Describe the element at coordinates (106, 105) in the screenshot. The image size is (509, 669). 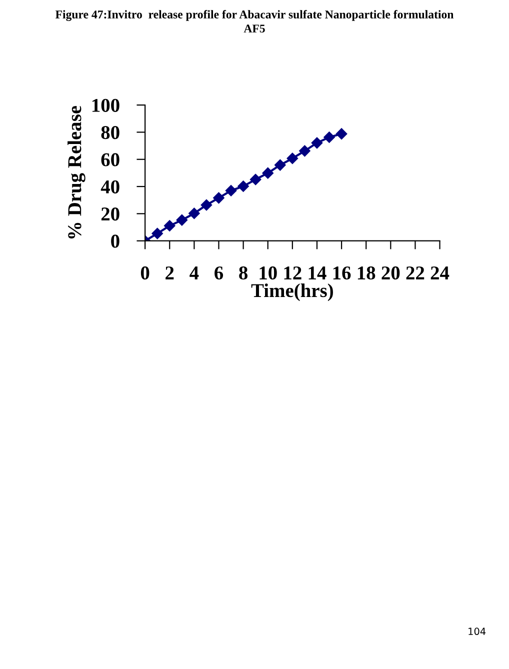
I see `y-tick-label: 100` at that location.